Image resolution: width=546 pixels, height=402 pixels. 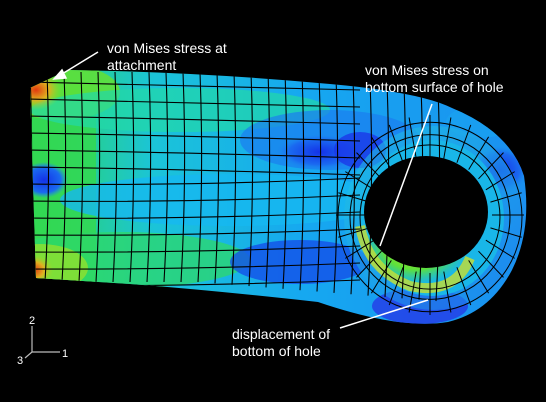 What do you see at coordinates (60, 74) in the screenshot?
I see `attachment-arrowhead` at bounding box center [60, 74].